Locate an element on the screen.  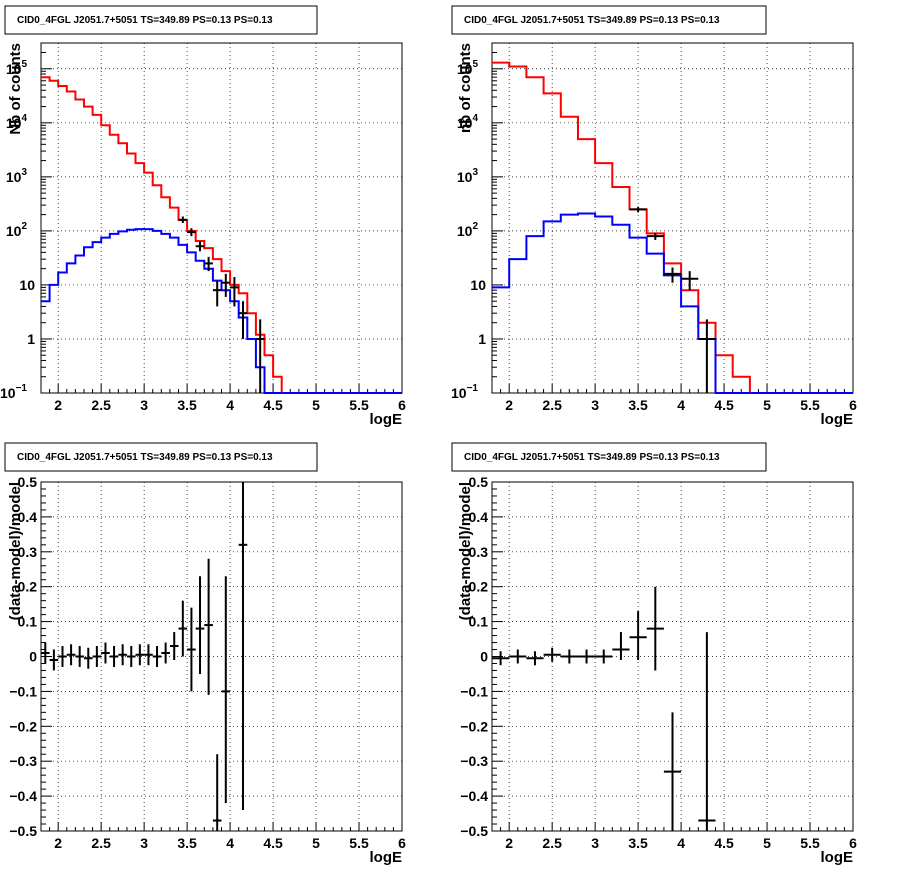
y-axis-label: (data-model)/model is located at coordinates (15, 551).